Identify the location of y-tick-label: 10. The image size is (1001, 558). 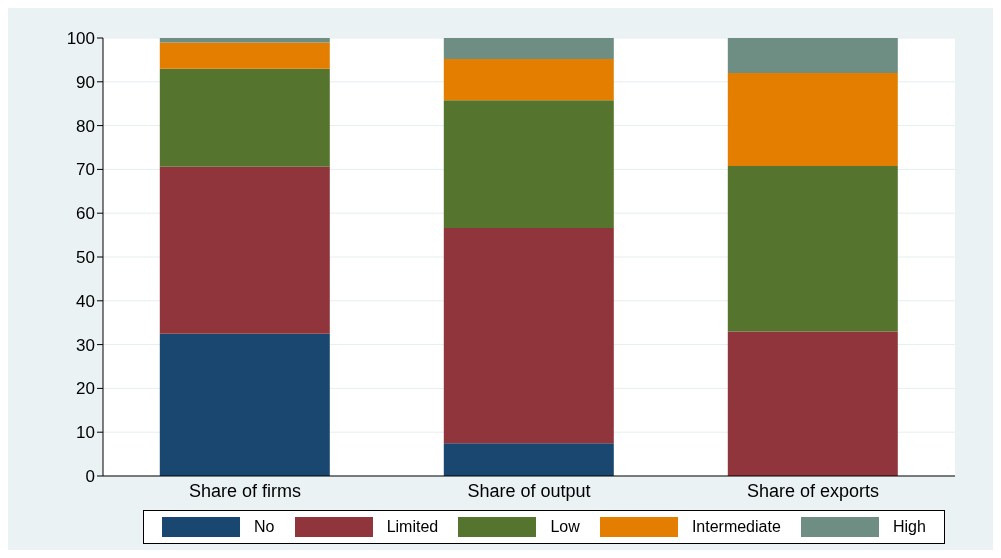
(85, 433).